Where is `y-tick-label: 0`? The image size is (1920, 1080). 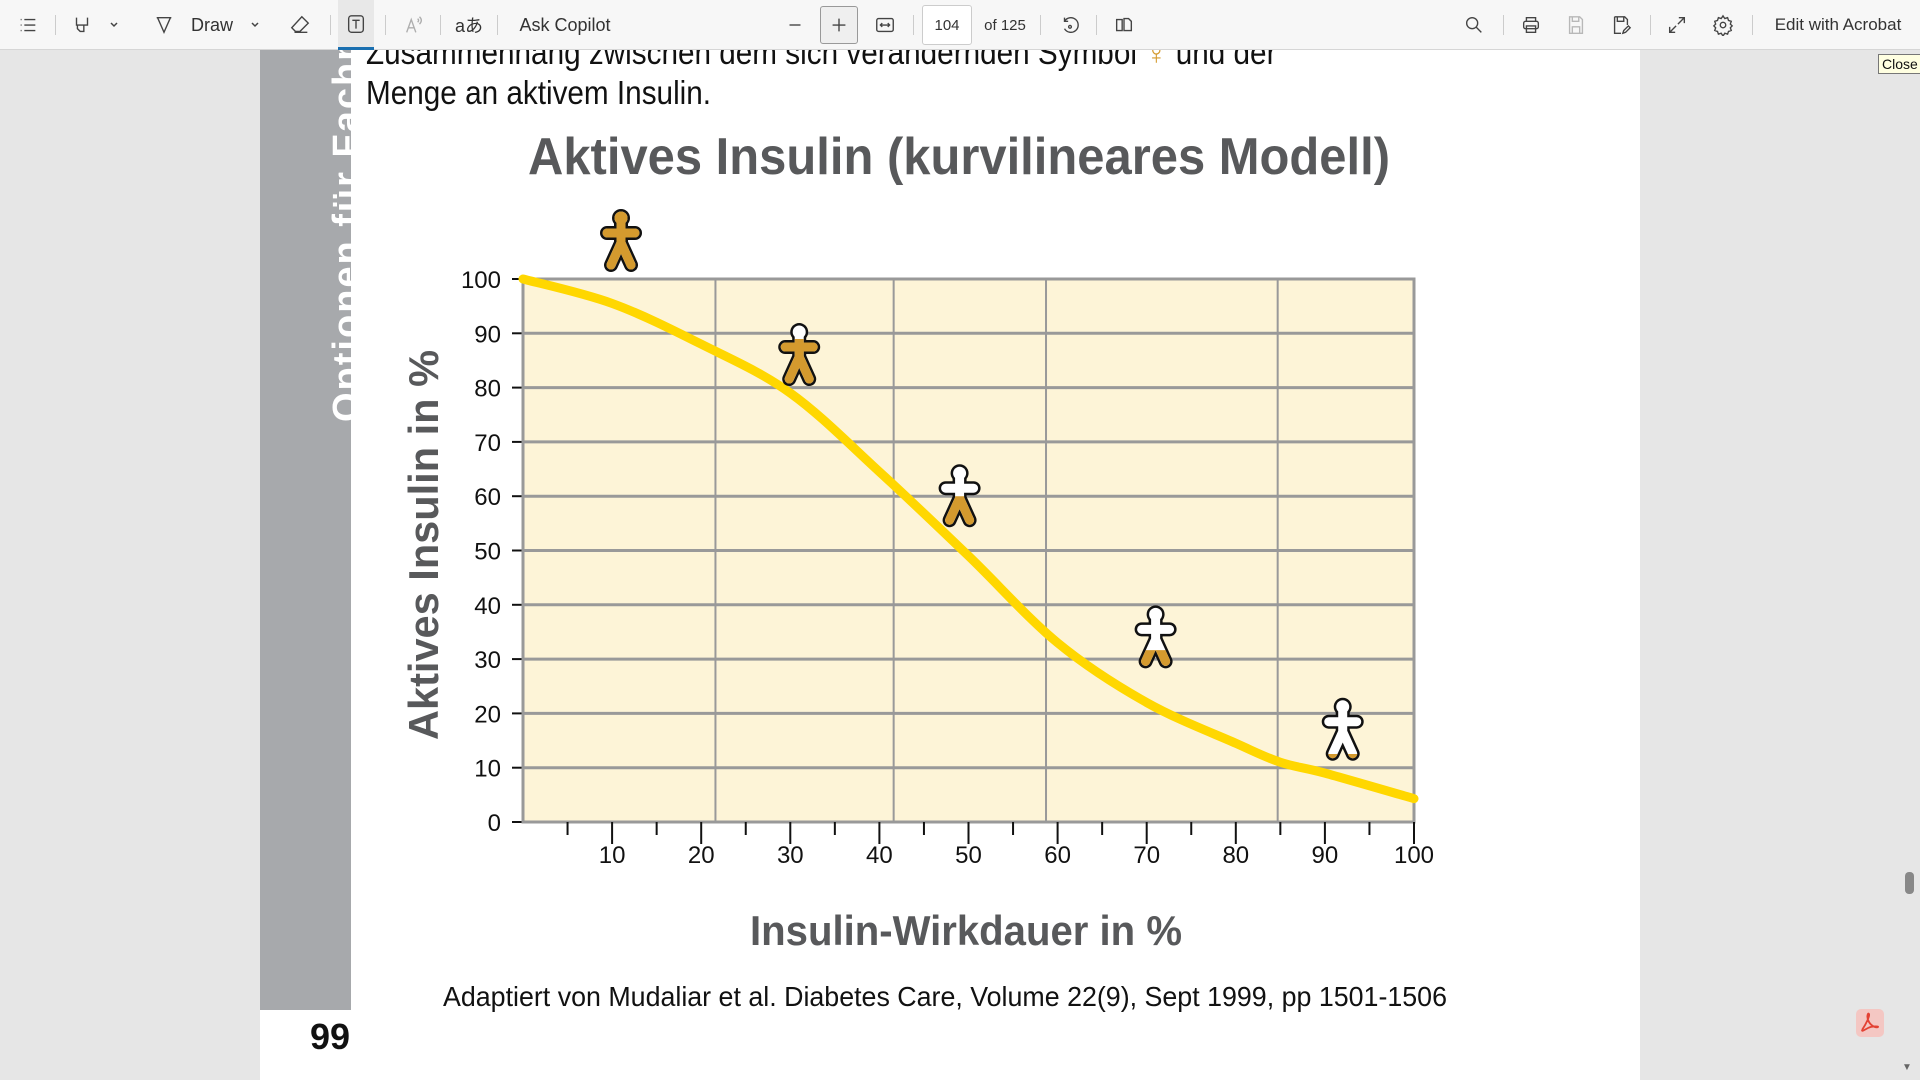
y-tick-label: 0 is located at coordinates (494, 823).